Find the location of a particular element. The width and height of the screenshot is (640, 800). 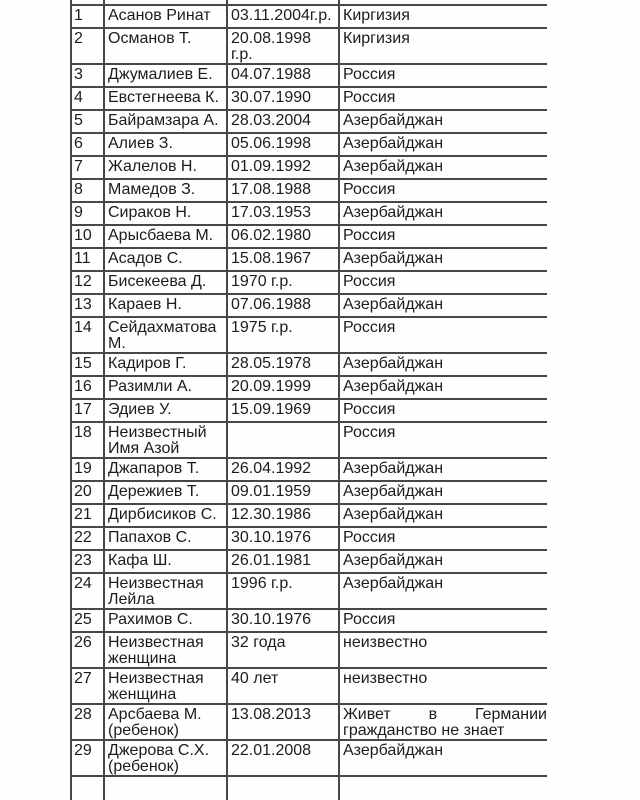

row-number-cell: 16 is located at coordinates (88, 387).